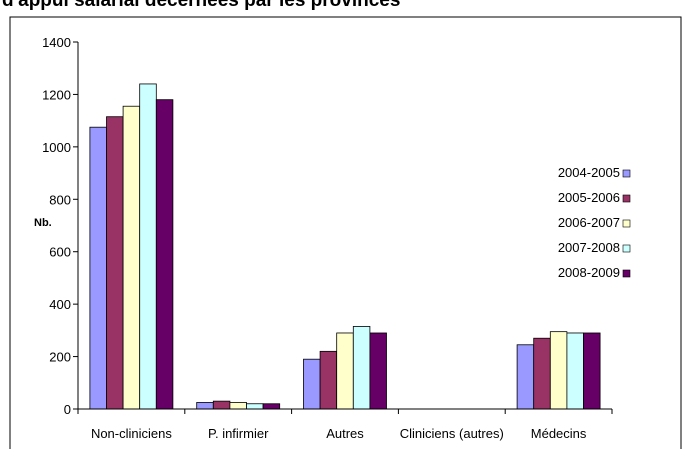  Describe the element at coordinates (131, 433) in the screenshot. I see `x-tick-label: Non-cliniciens` at that location.